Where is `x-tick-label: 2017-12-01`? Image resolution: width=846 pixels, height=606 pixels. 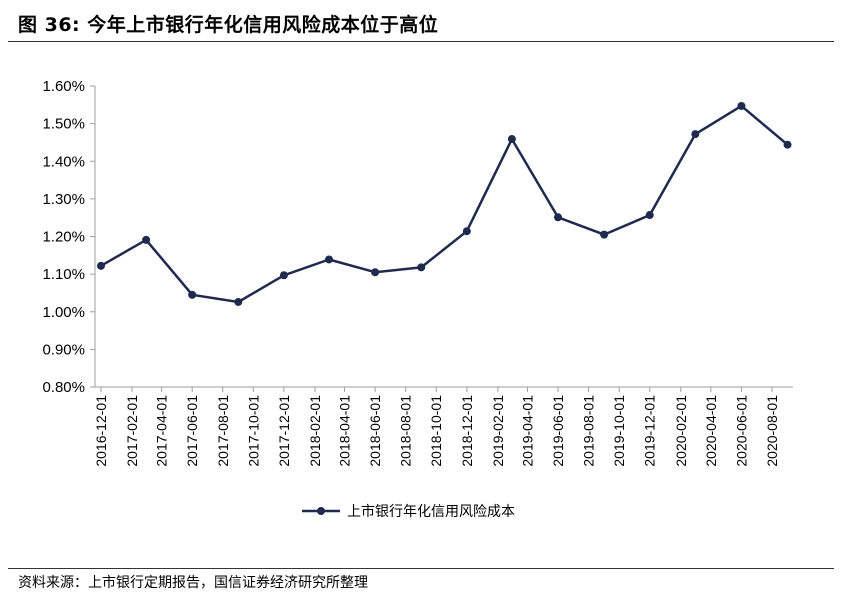 x-tick-label: 2017-12-01 is located at coordinates (284, 431).